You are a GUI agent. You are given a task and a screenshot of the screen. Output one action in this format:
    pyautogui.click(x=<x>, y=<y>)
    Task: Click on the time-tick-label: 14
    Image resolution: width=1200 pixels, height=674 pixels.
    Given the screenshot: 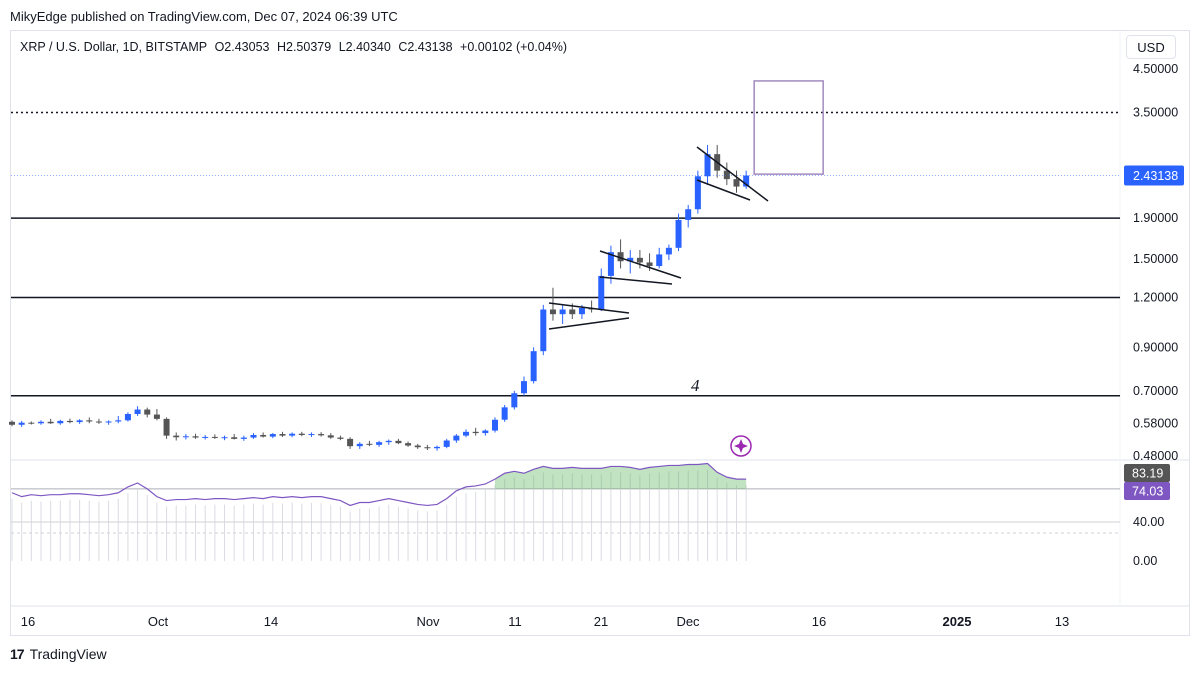 What is the action you would take?
    pyautogui.click(x=271, y=621)
    